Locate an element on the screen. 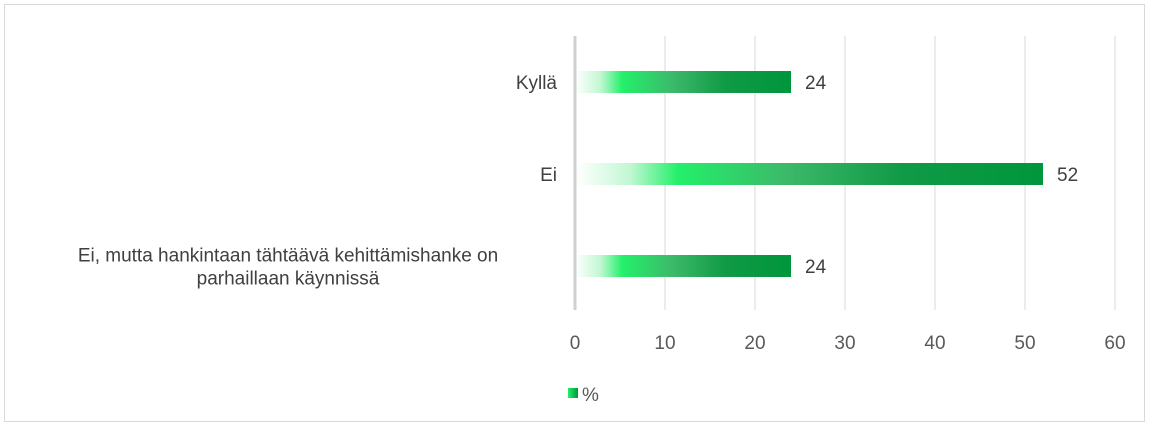 The image size is (1149, 426). category-label-line: Kyllä is located at coordinates (537, 83).